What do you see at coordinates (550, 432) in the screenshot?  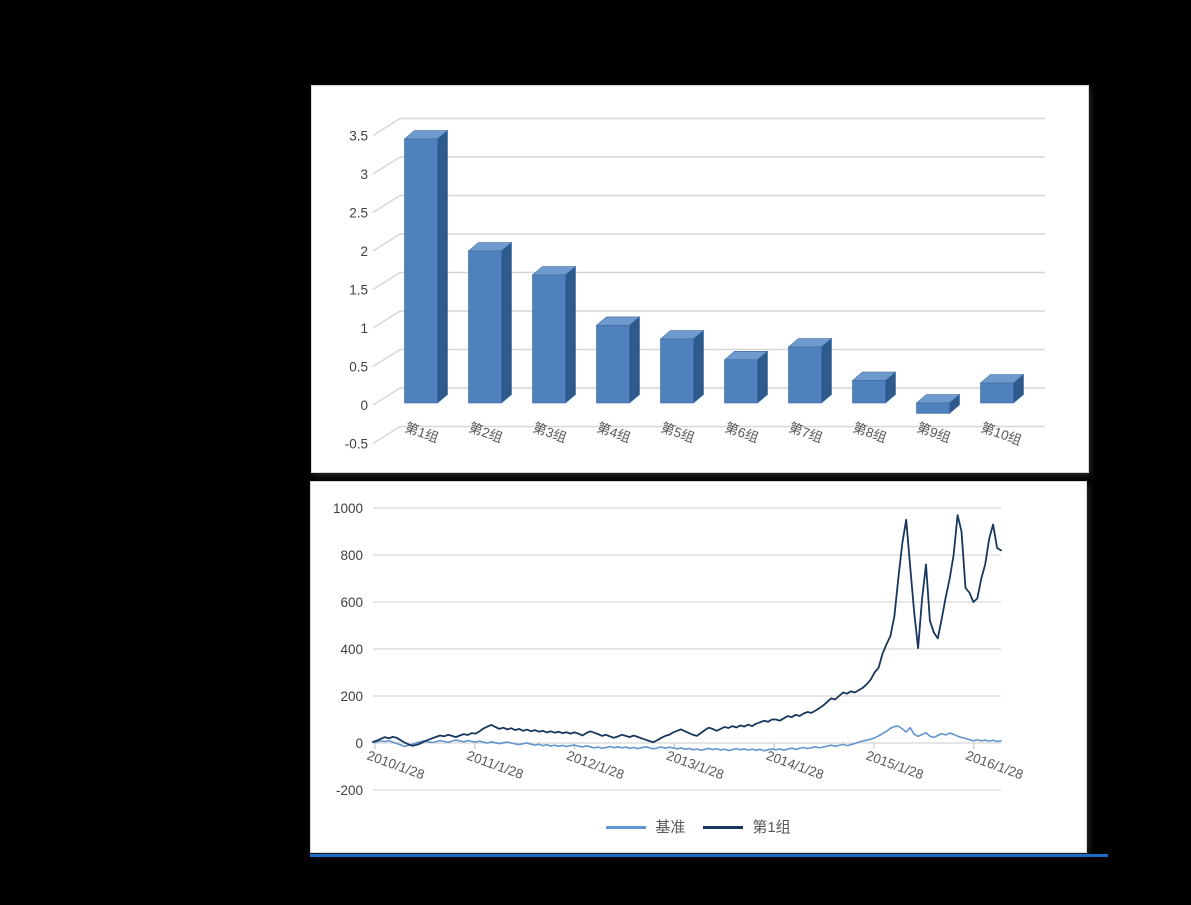 I see `bar-category-label: 第3组` at bounding box center [550, 432].